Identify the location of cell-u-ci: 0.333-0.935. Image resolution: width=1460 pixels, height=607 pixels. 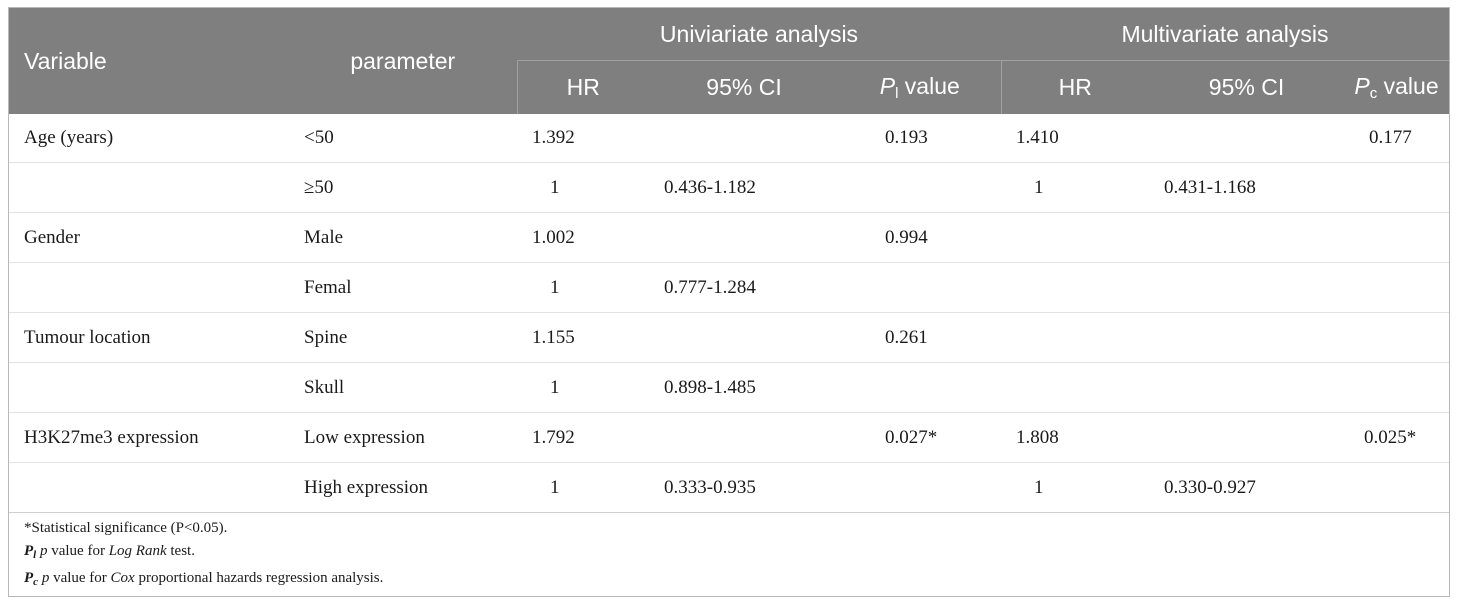
(744, 487).